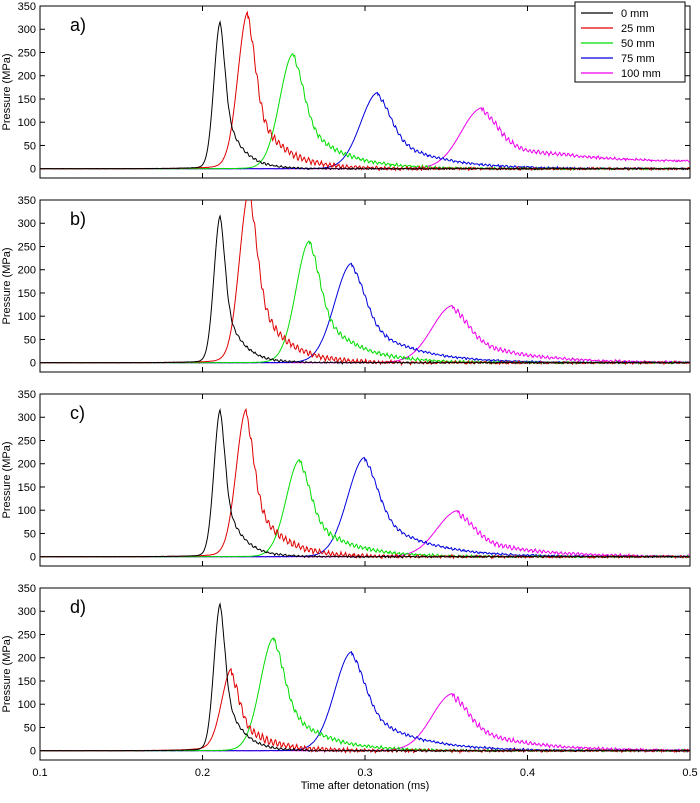 The image size is (700, 803). What do you see at coordinates (33, 170) in the screenshot?
I see `panel-0-ytick-label: 0` at bounding box center [33, 170].